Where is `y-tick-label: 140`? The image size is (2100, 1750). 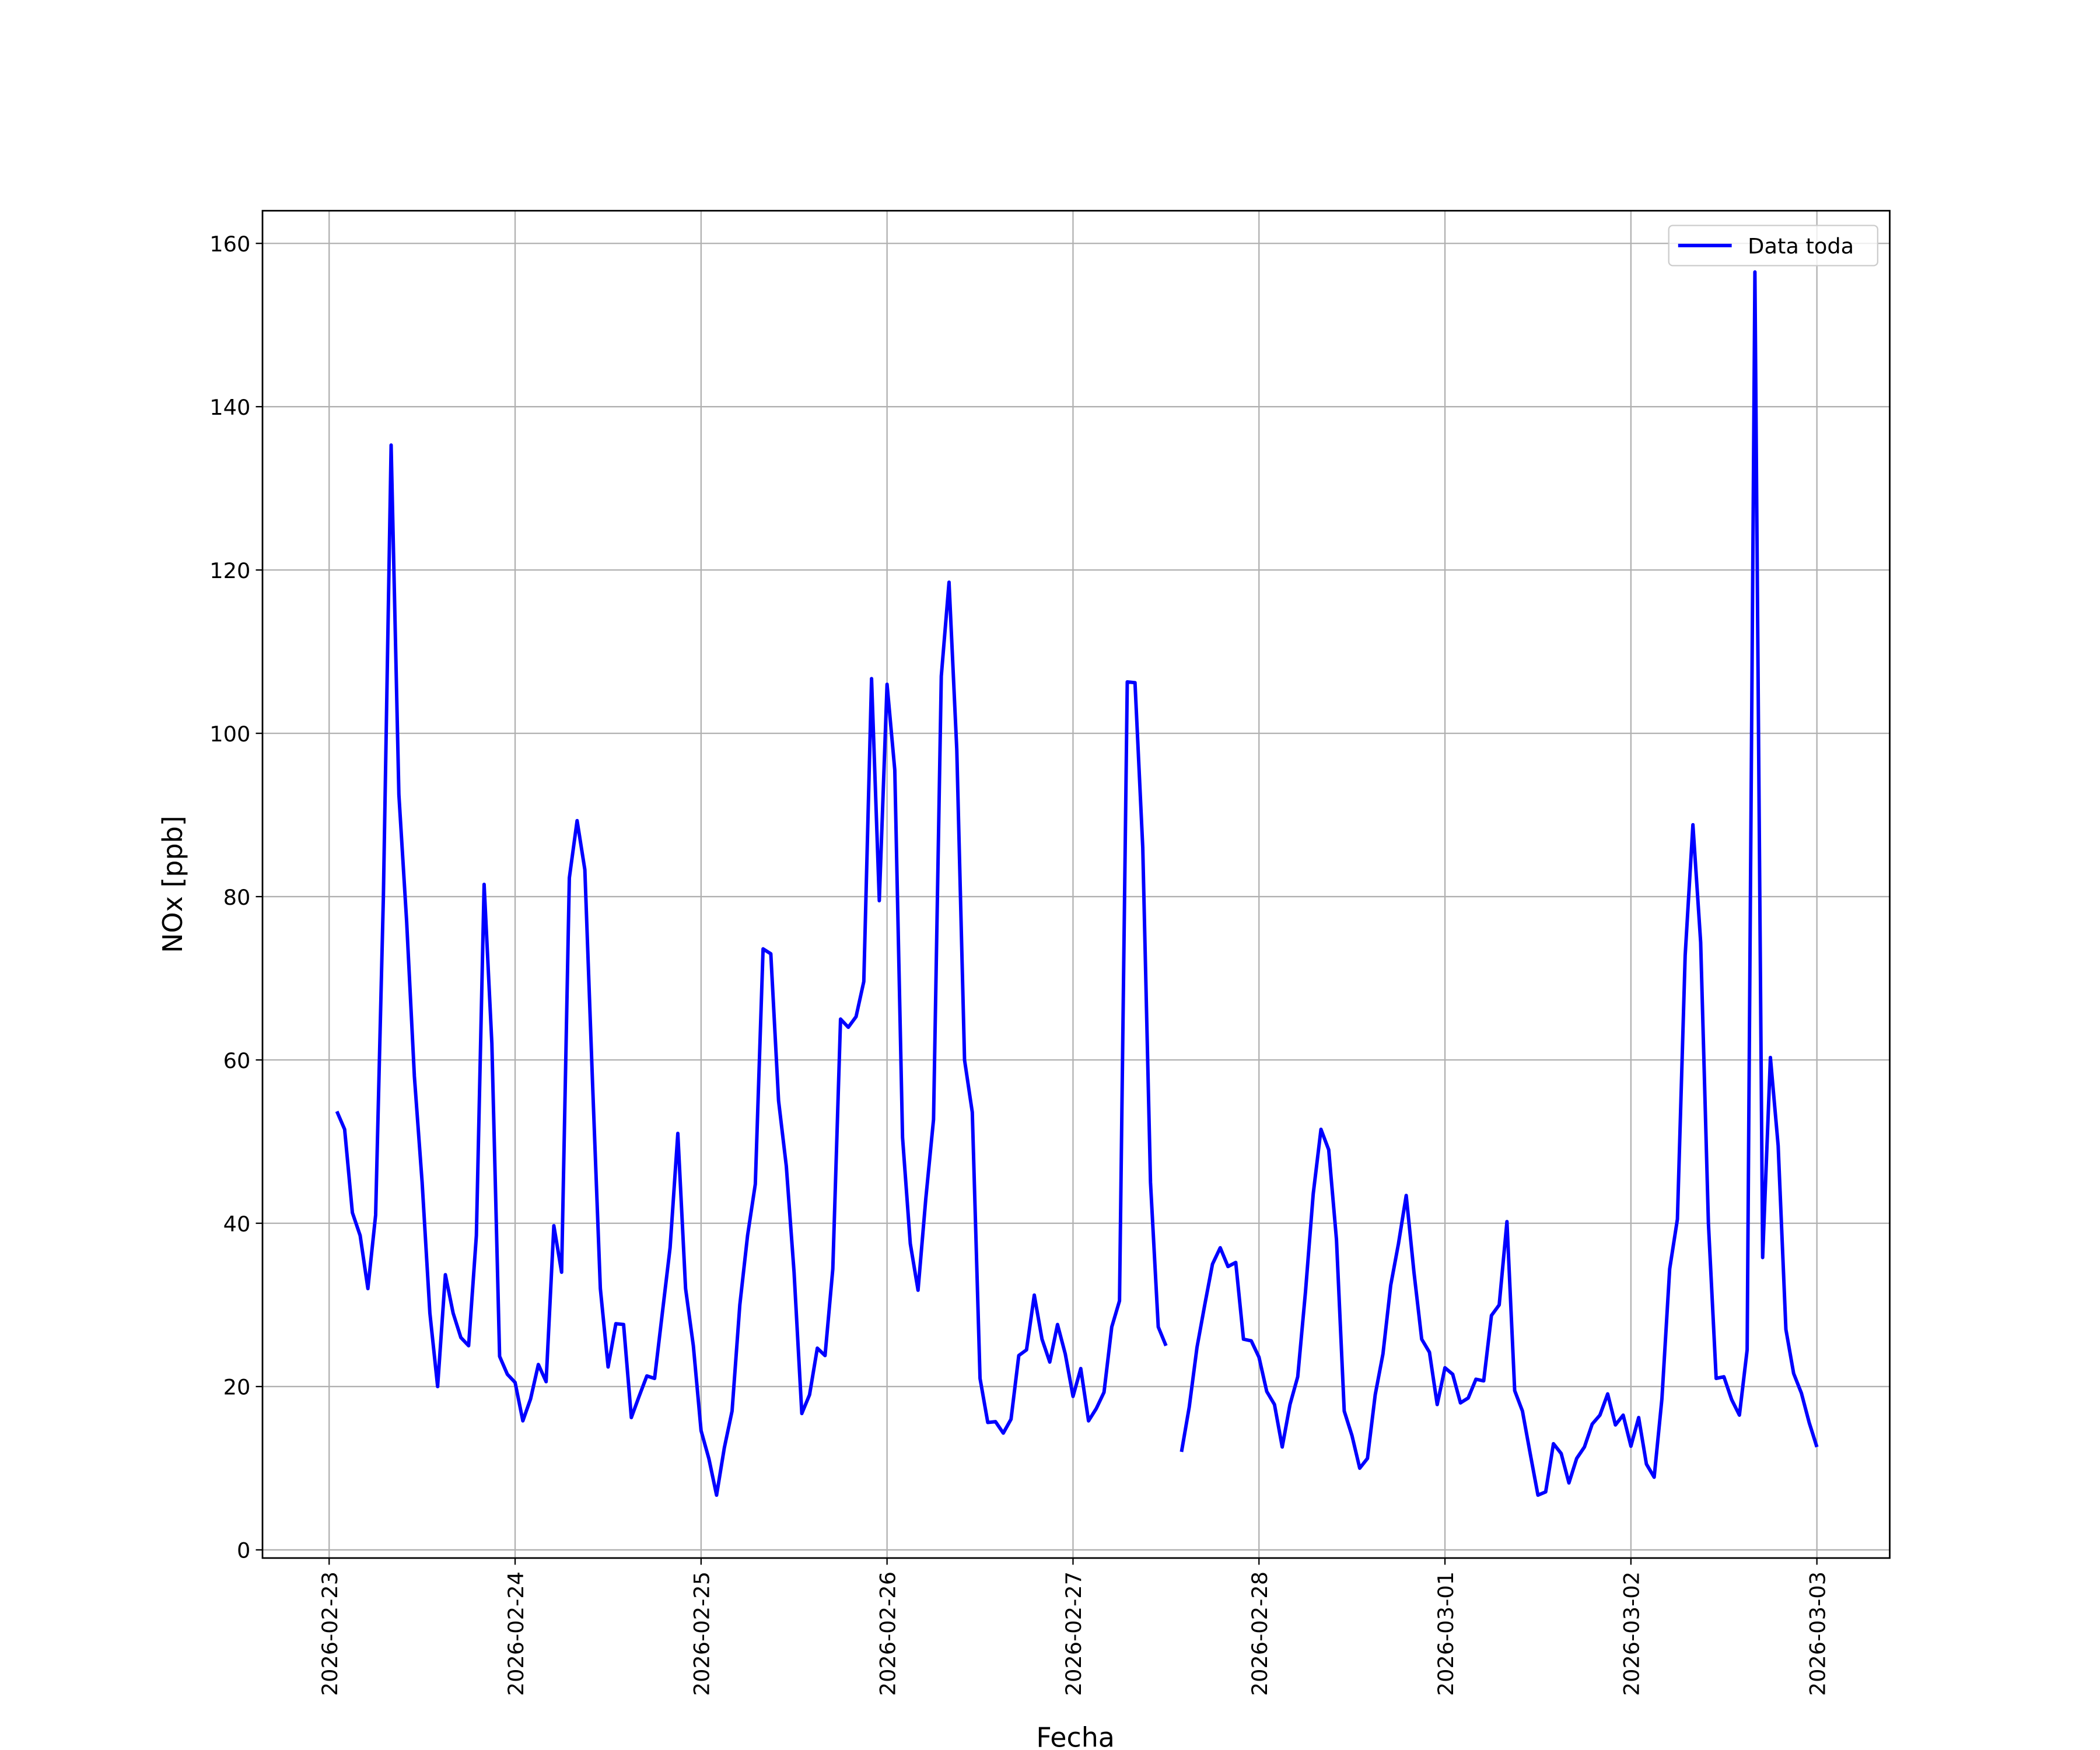 y-tick-label: 140 is located at coordinates (229, 407).